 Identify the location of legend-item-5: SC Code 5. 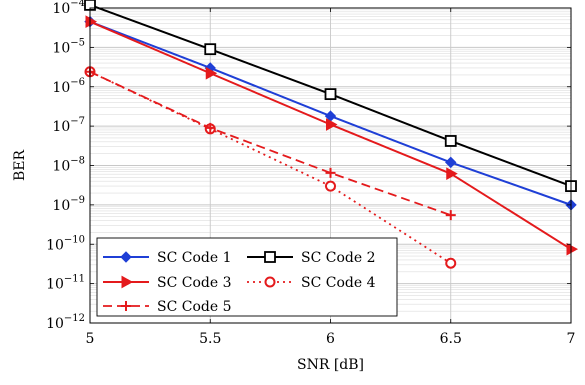
(167, 307).